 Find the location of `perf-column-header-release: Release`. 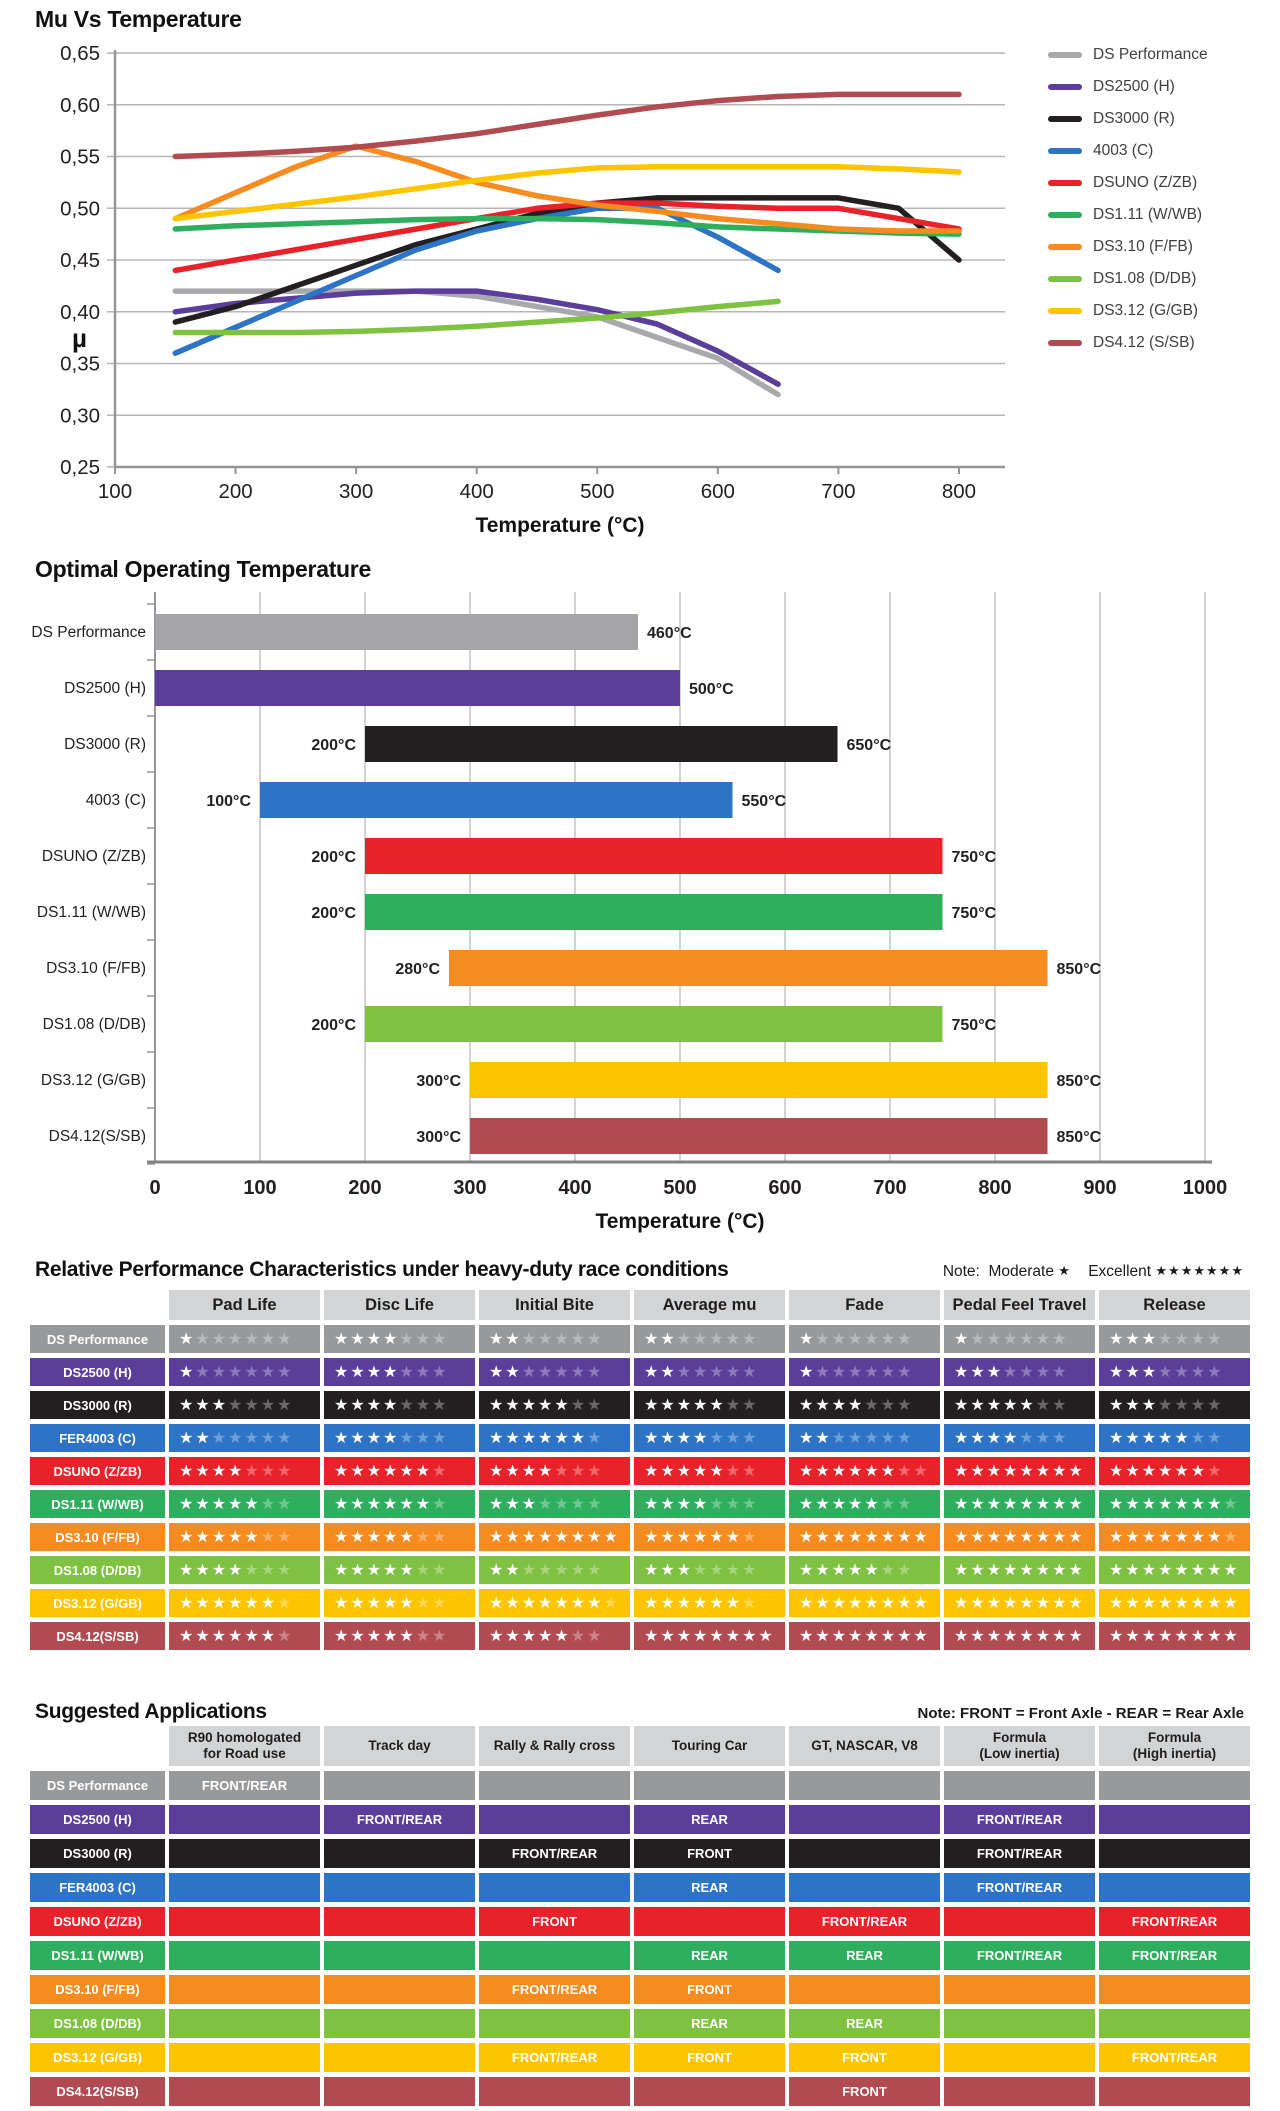

perf-column-header-release: Release is located at coordinates (1174, 1305).